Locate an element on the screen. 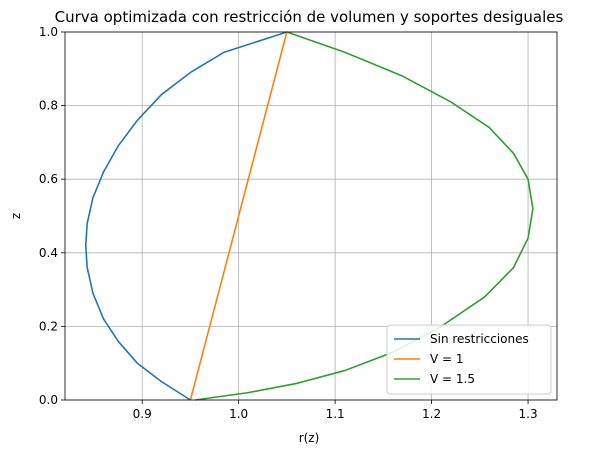  y-axis-label: z is located at coordinates (16, 216).